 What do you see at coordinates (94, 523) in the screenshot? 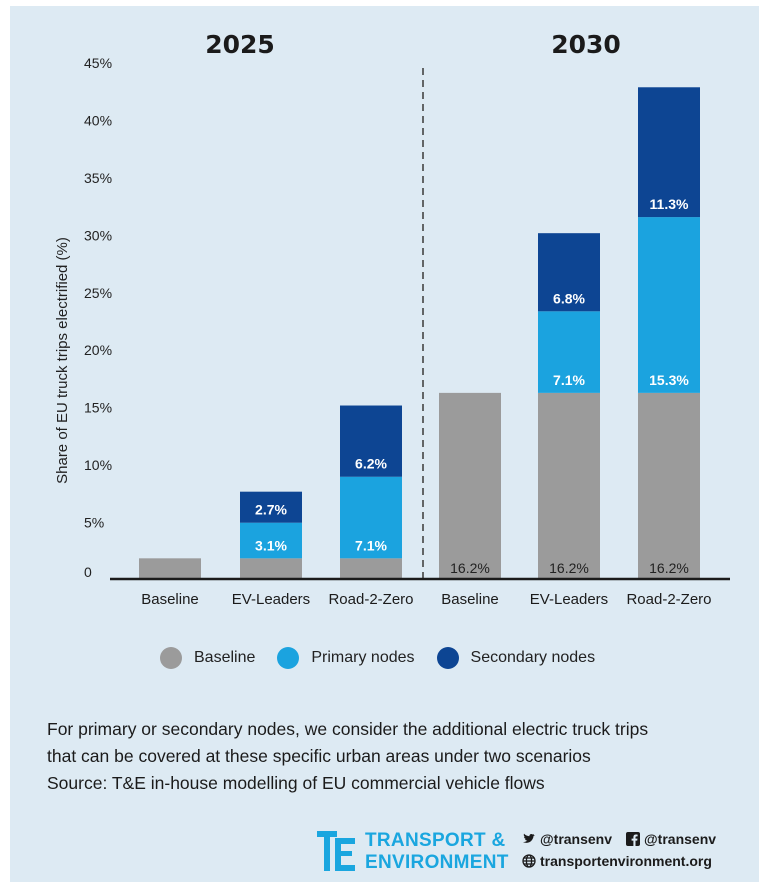
I see `y-tick-label: 5%` at bounding box center [94, 523].